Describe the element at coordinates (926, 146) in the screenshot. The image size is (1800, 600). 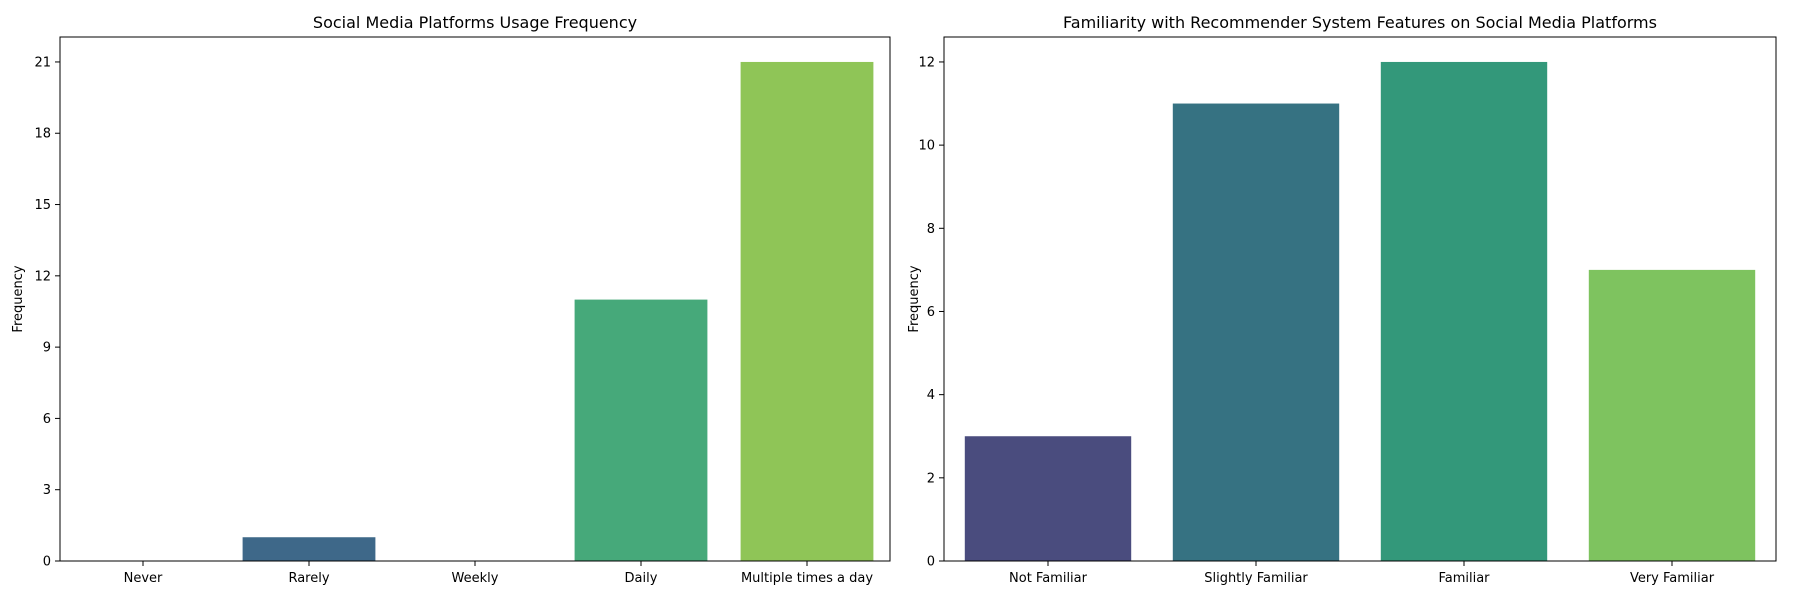
I see `y-tick-label: 10` at that location.